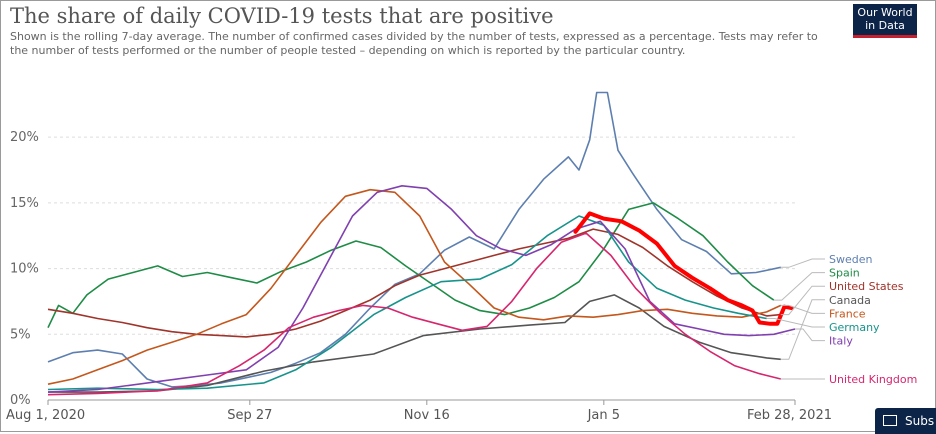  Describe the element at coordinates (854, 327) in the screenshot. I see `legend-label-germany: Germany` at that location.